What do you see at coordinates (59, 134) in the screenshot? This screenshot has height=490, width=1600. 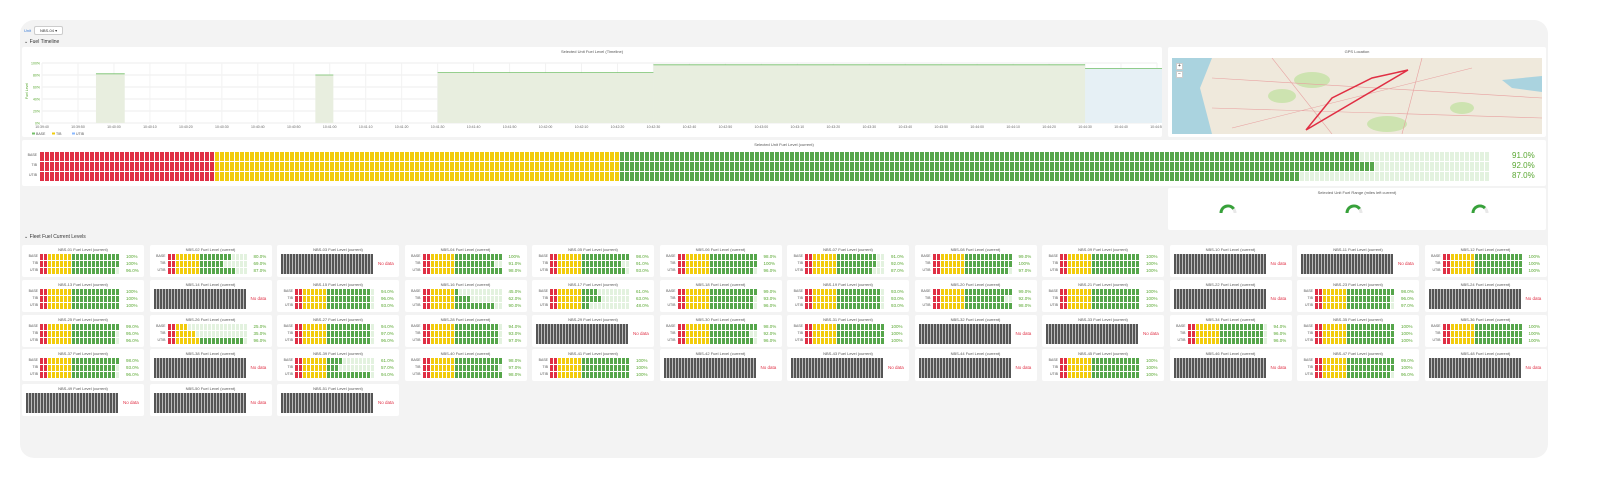 I see `legend-item: TIB` at bounding box center [59, 134].